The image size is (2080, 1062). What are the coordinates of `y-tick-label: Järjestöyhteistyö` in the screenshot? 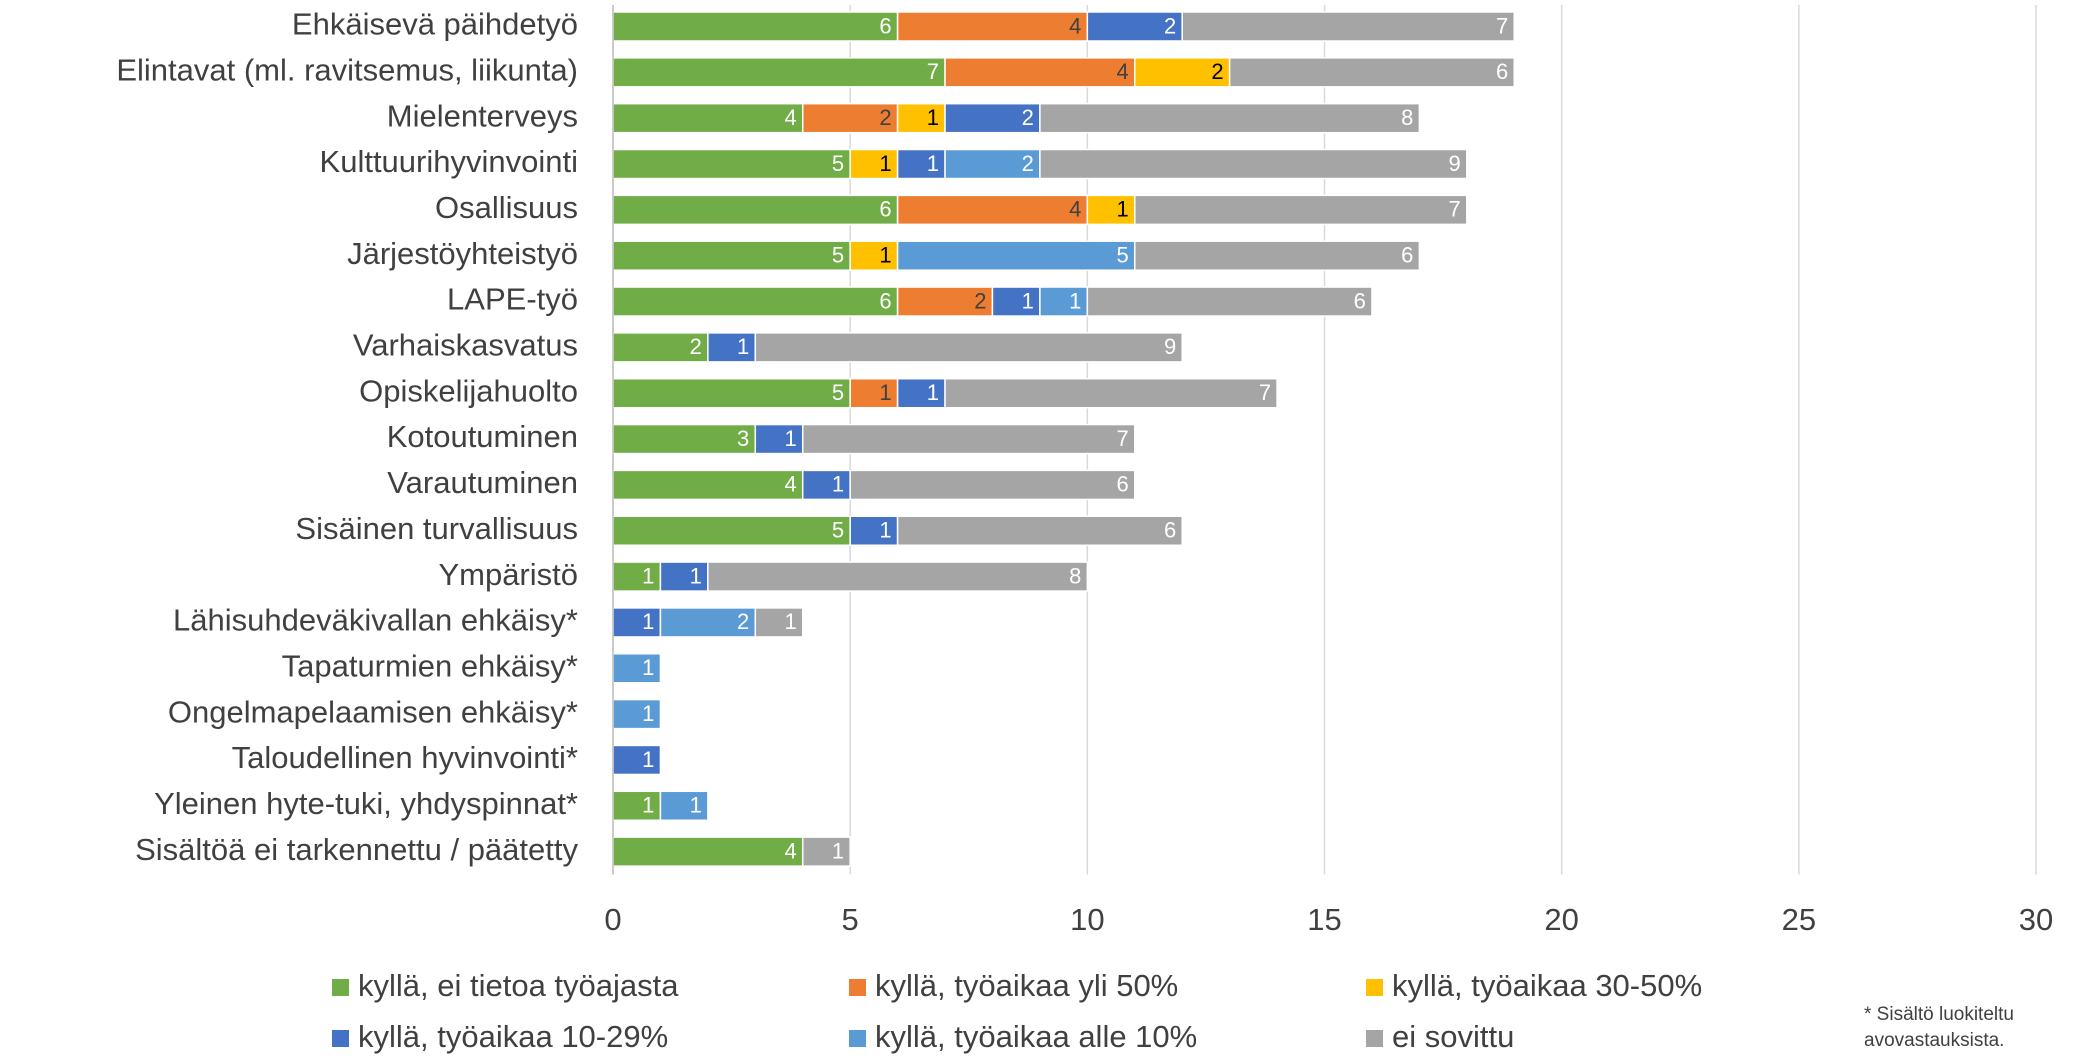 It's located at (462, 253).